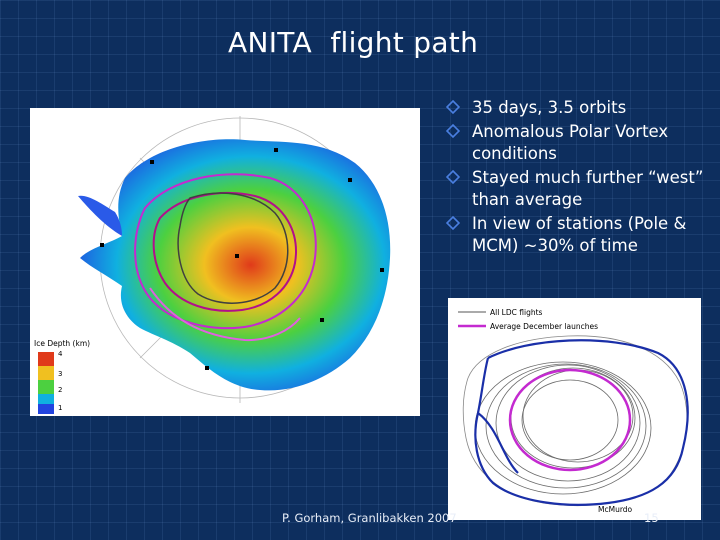  Describe the element at coordinates (615, 509) in the screenshot. I see `mcmurdo-label: McMurdo` at that location.